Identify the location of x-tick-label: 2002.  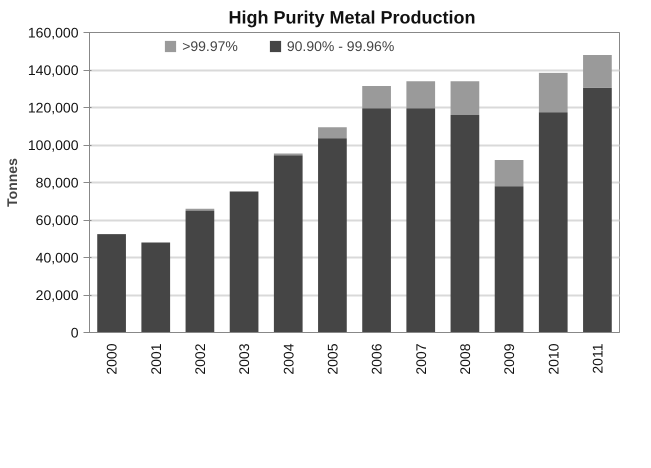
(200, 359).